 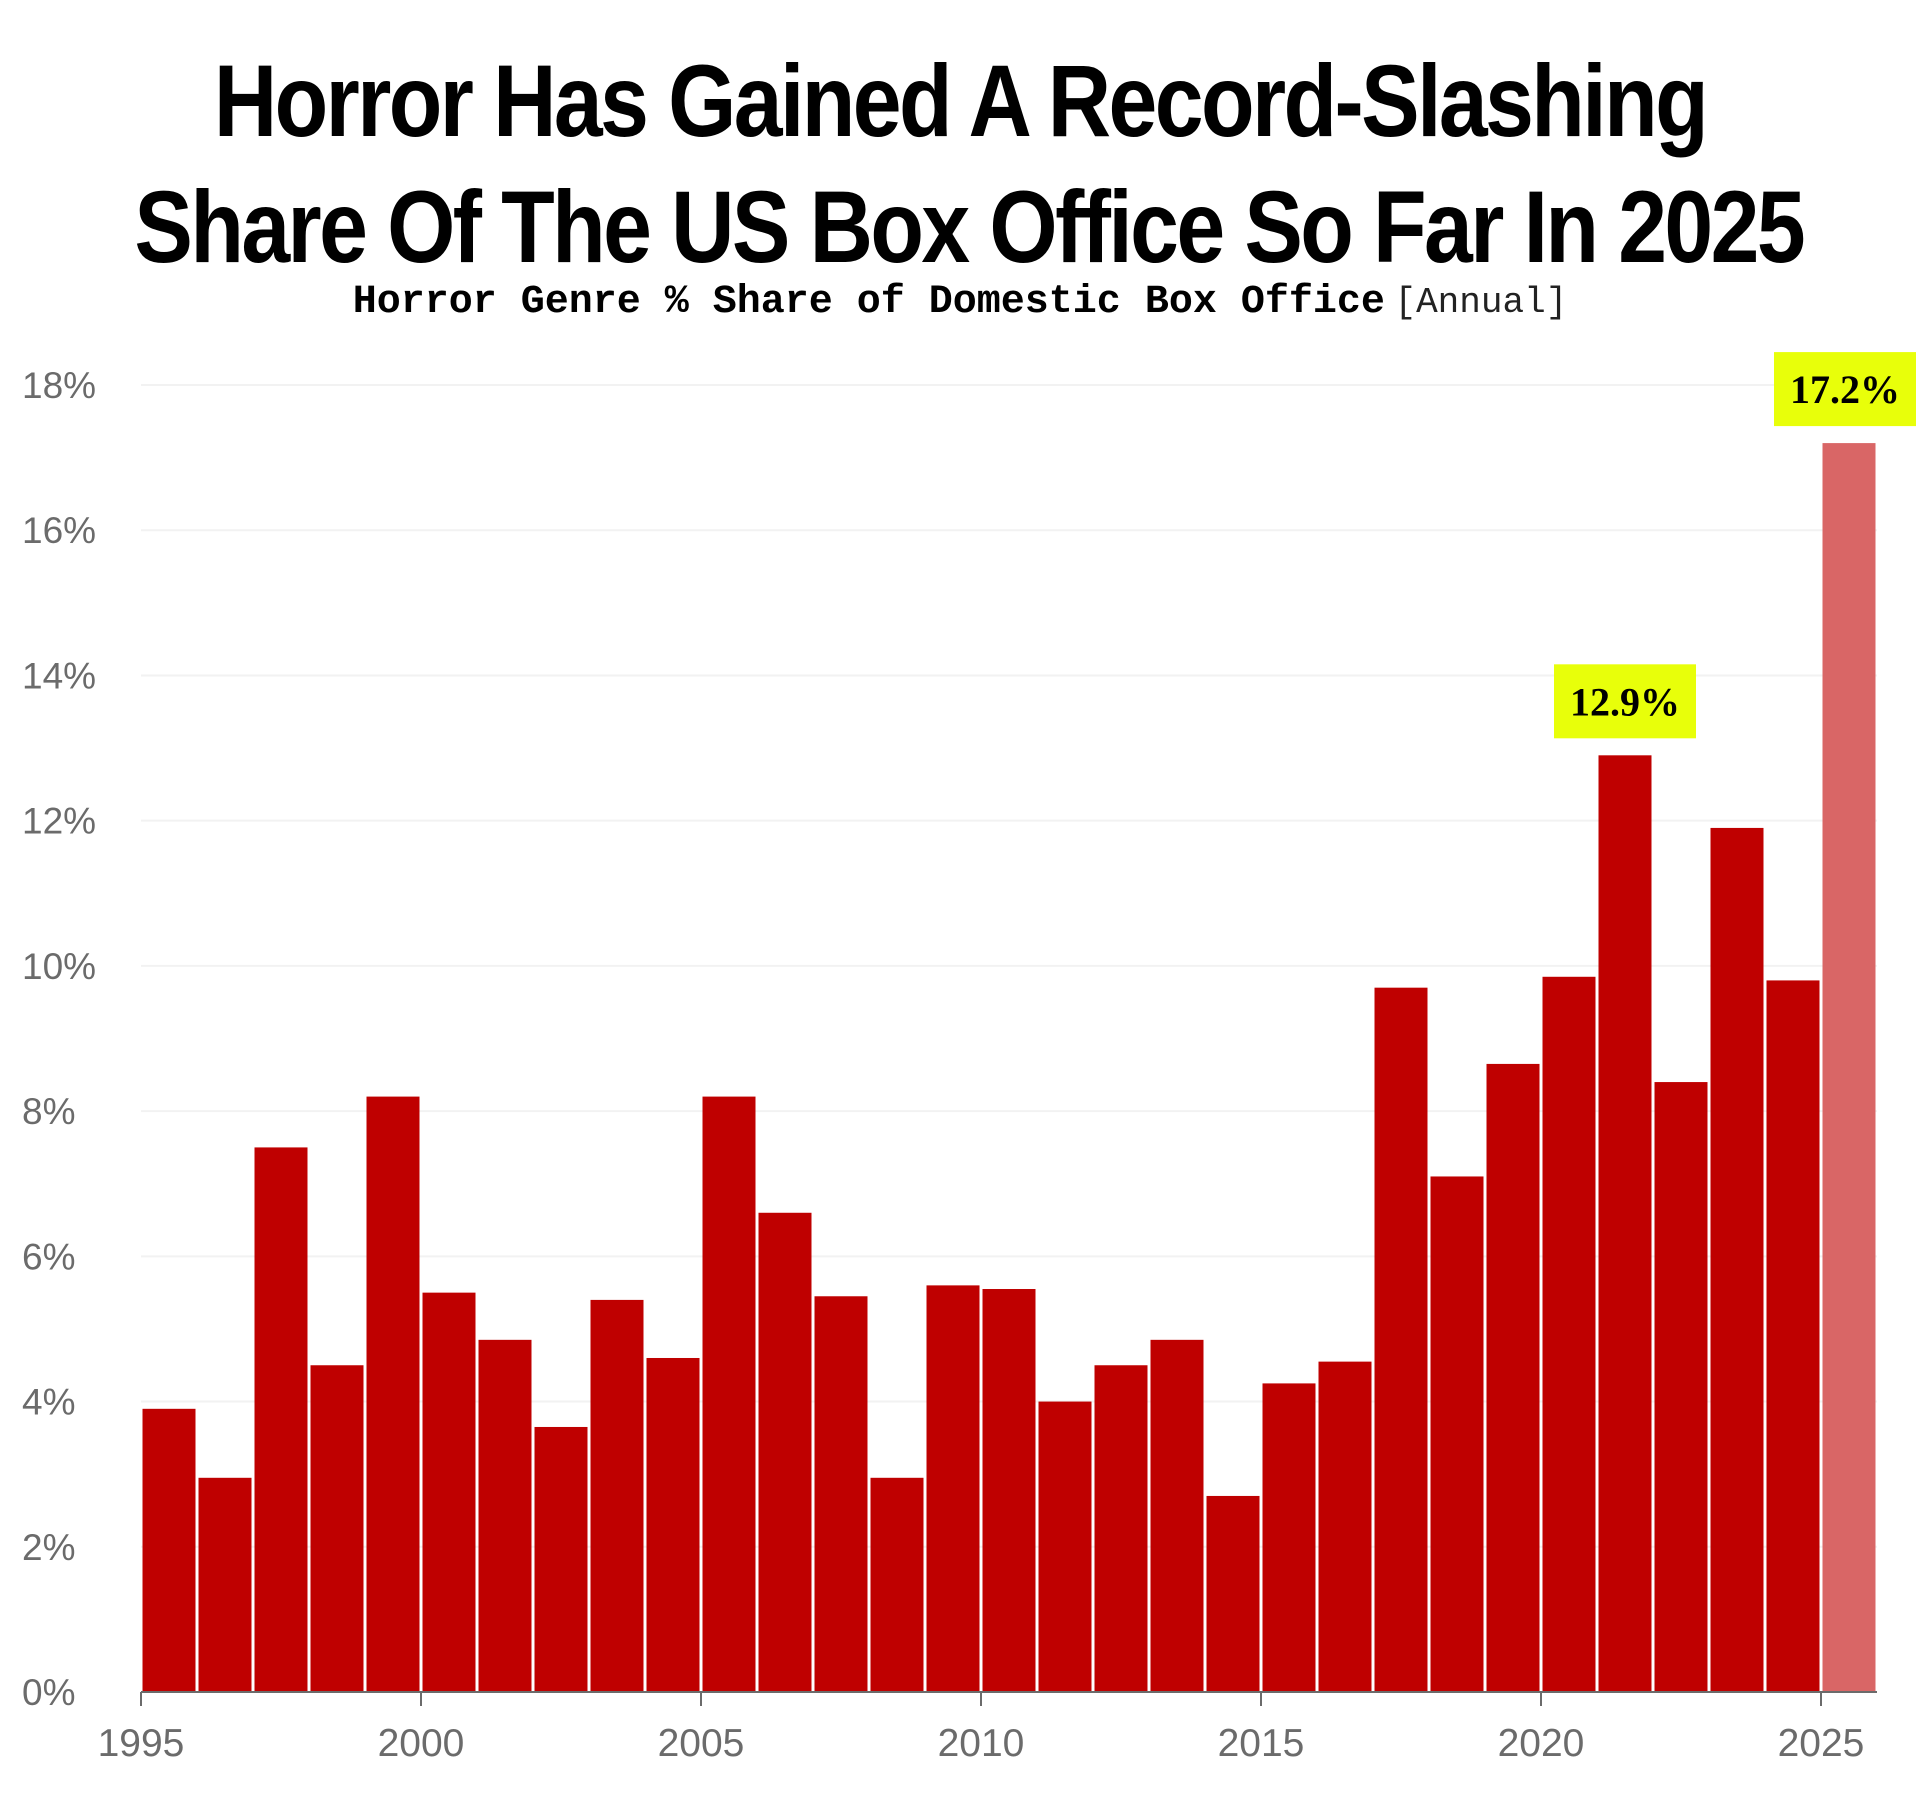 What do you see at coordinates (225, 1584) in the screenshot?
I see `bar-1996` at bounding box center [225, 1584].